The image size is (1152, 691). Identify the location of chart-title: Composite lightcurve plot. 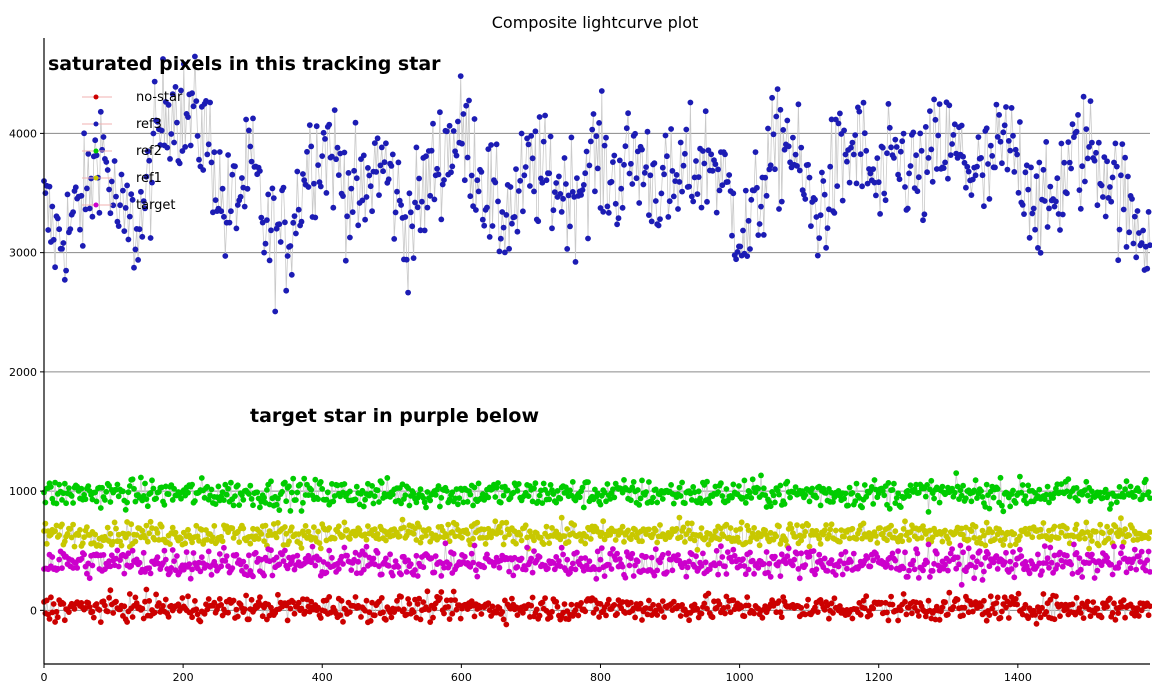
(595, 22).